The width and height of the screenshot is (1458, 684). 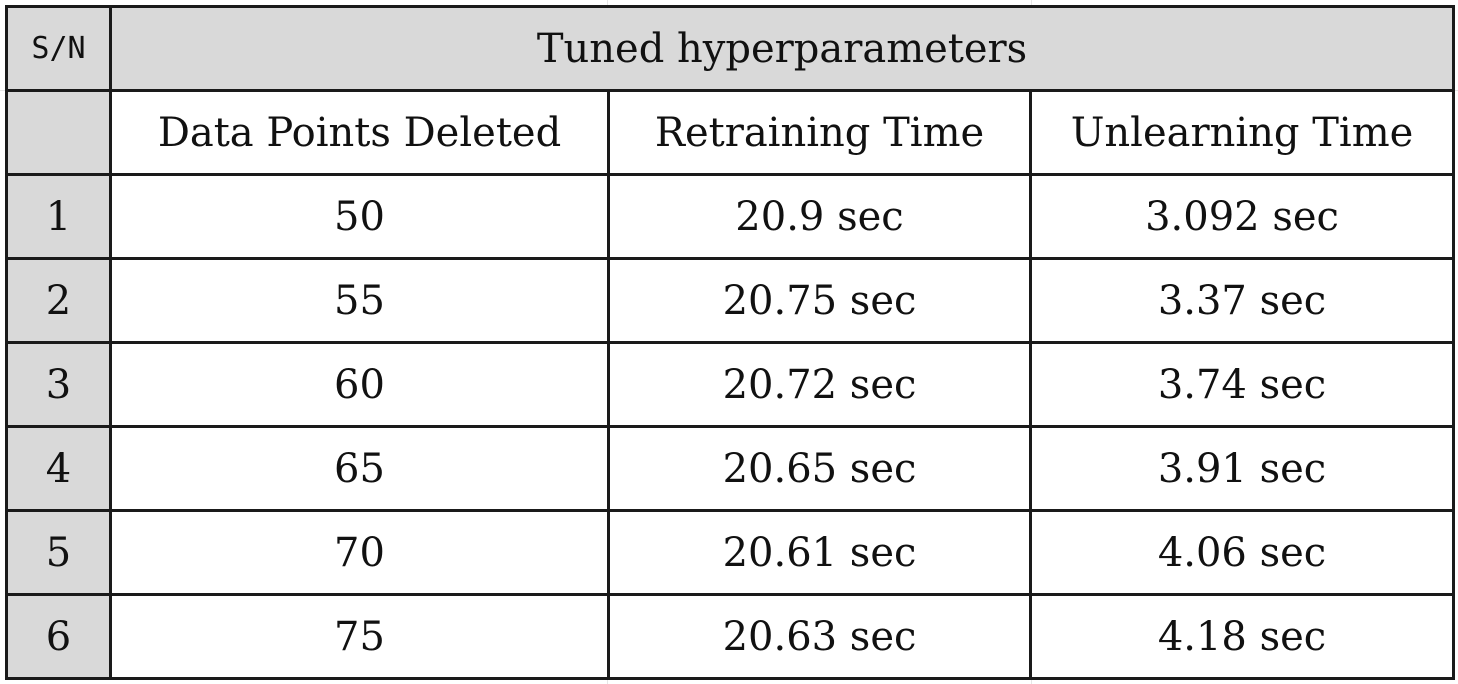 I want to click on table-row: 5 70 20.61 sec 4.06 sec, so click(x=730, y=552).